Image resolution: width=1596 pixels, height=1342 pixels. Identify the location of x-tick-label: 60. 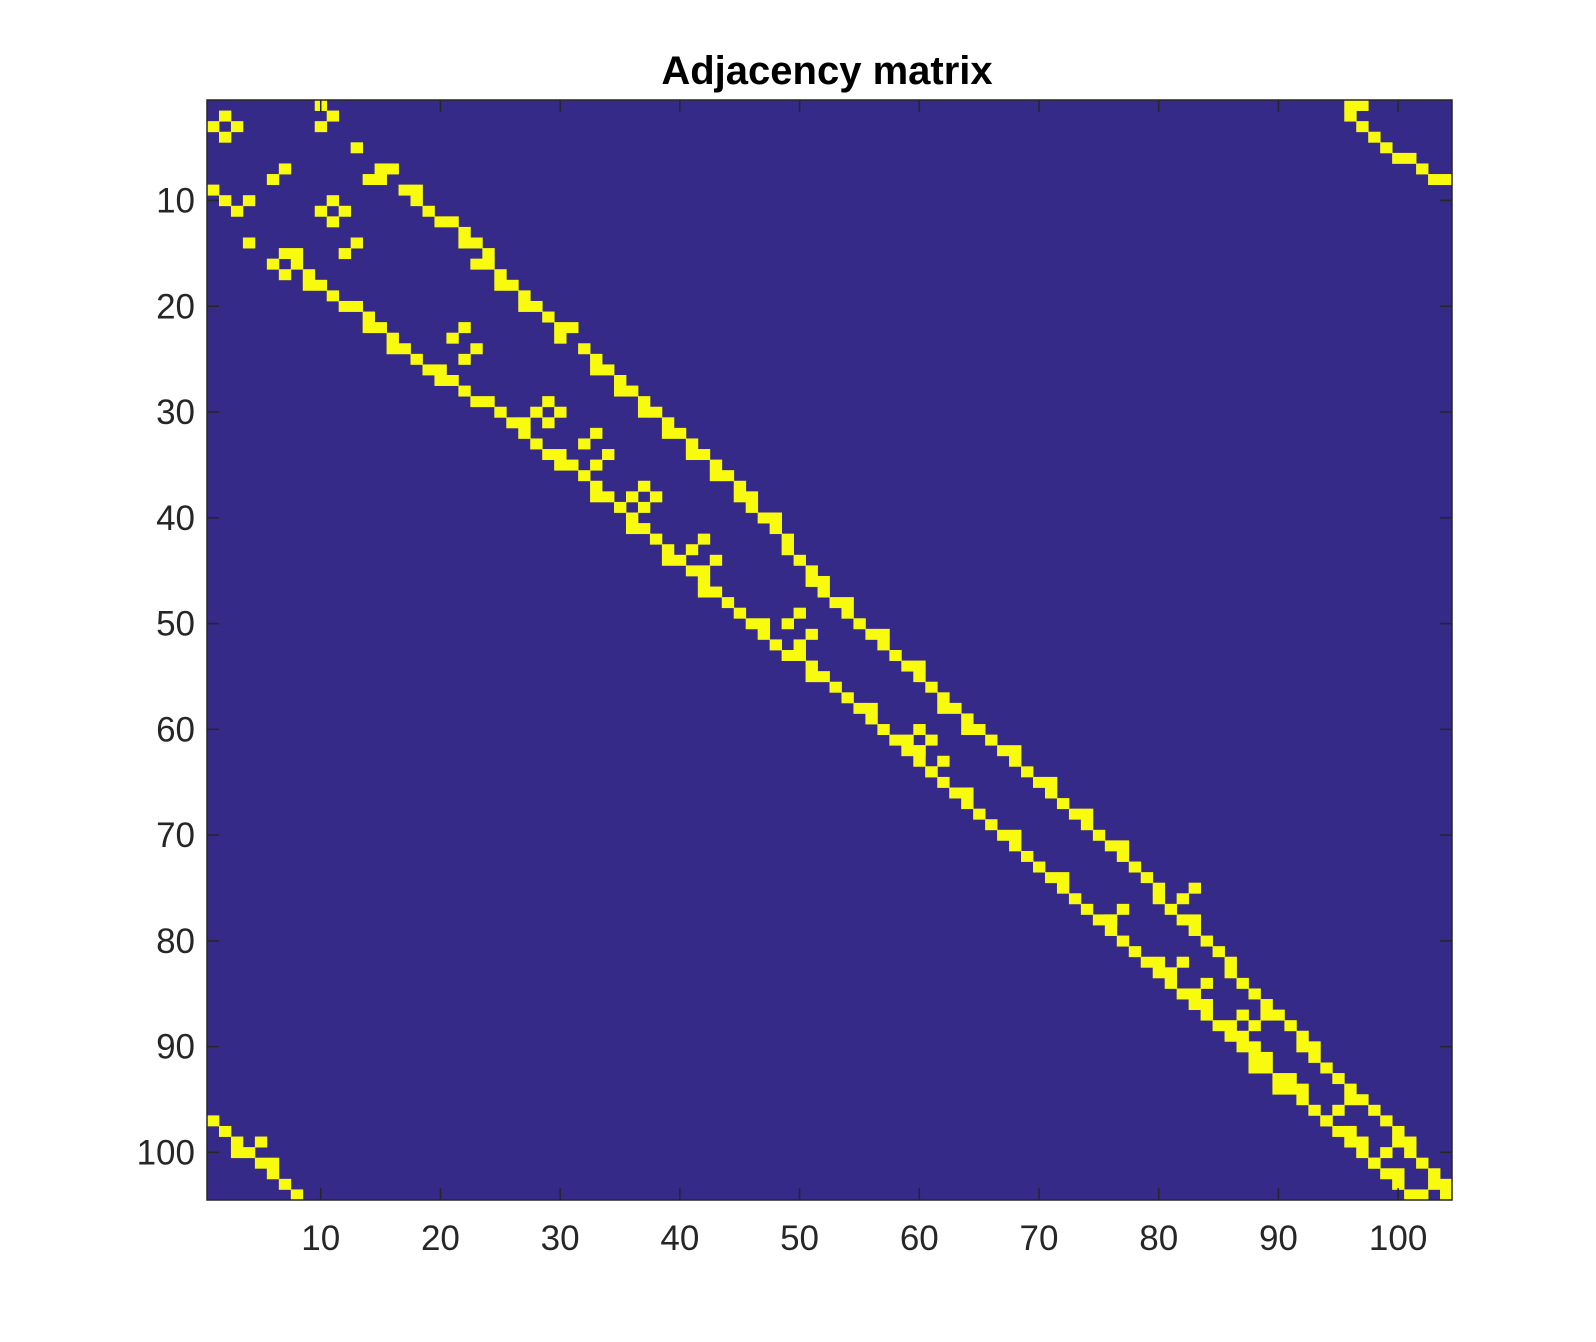
(919, 1238).